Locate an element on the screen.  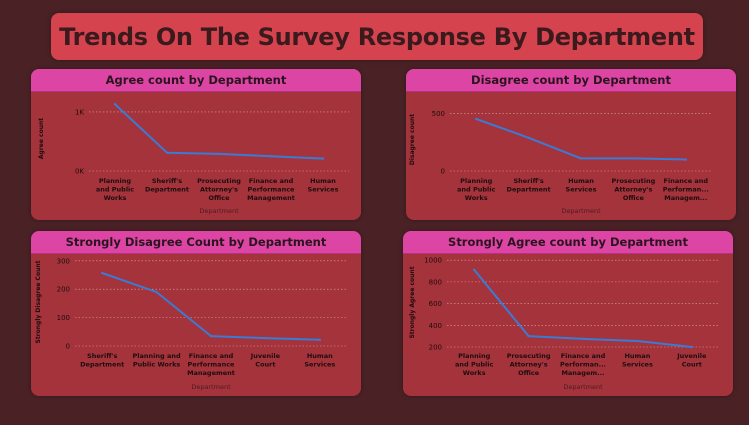
y-tick-label: 1000 is located at coordinates (433, 261).